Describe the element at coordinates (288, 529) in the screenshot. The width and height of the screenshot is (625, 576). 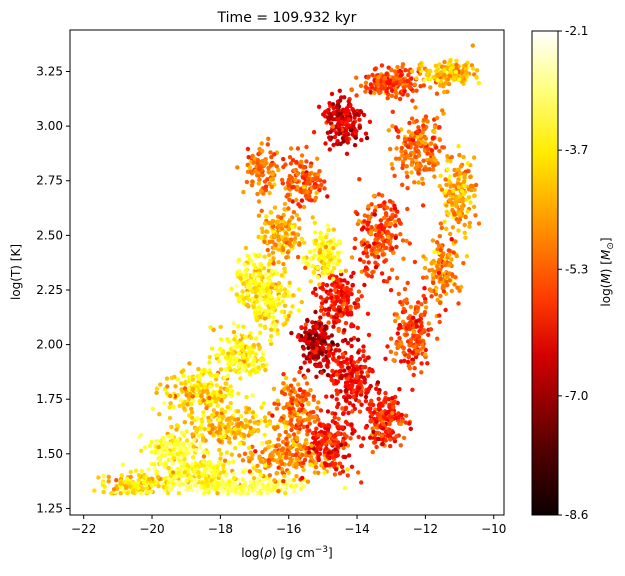
I see `x-tick-label: −16` at that location.